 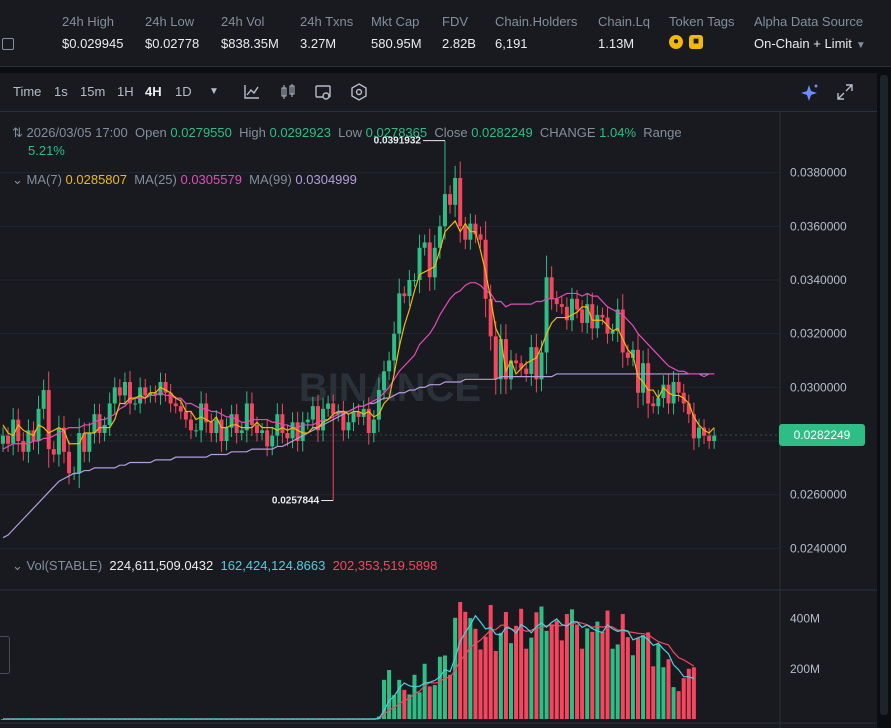 I want to click on close-label: Close, so click(x=451, y=132).